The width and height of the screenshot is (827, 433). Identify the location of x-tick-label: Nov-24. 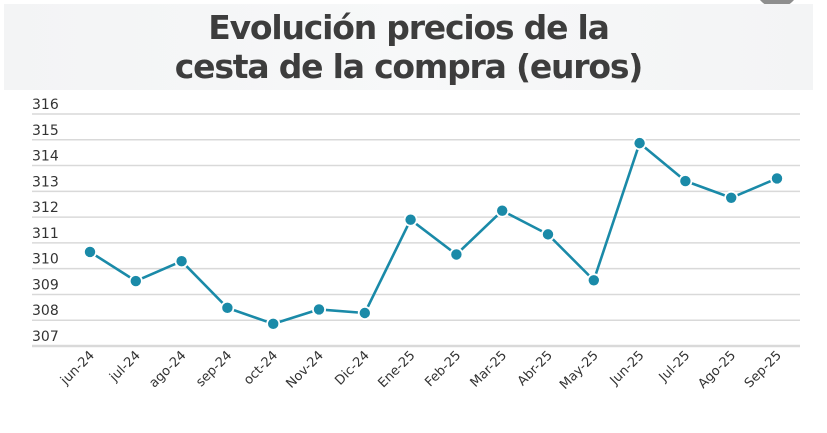
(305, 369).